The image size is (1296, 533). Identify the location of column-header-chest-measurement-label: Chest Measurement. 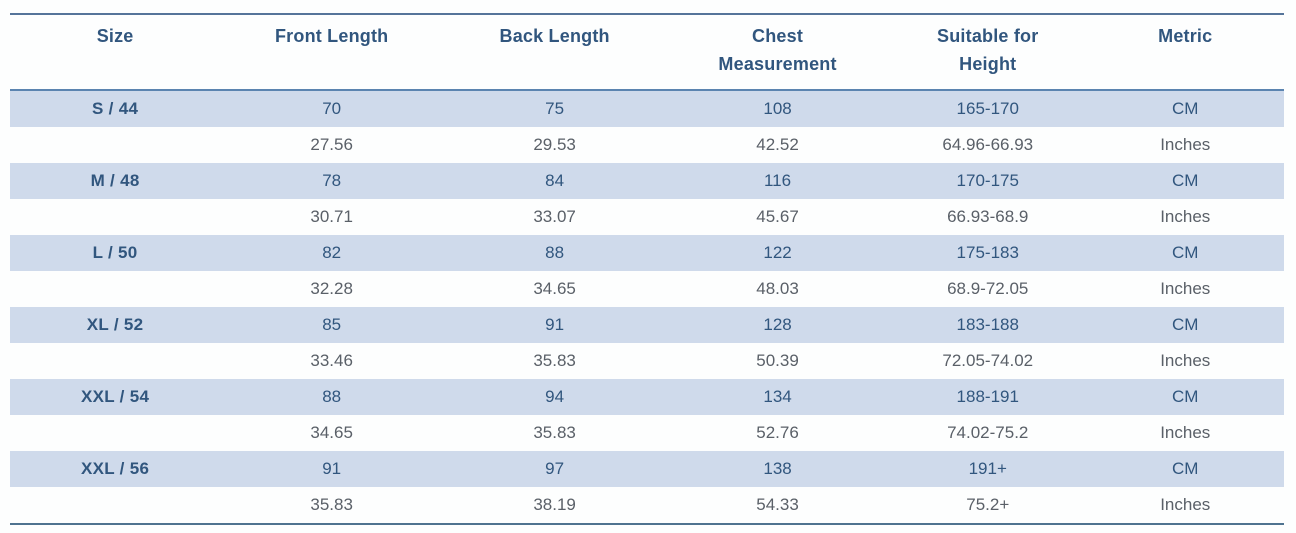
(777, 50).